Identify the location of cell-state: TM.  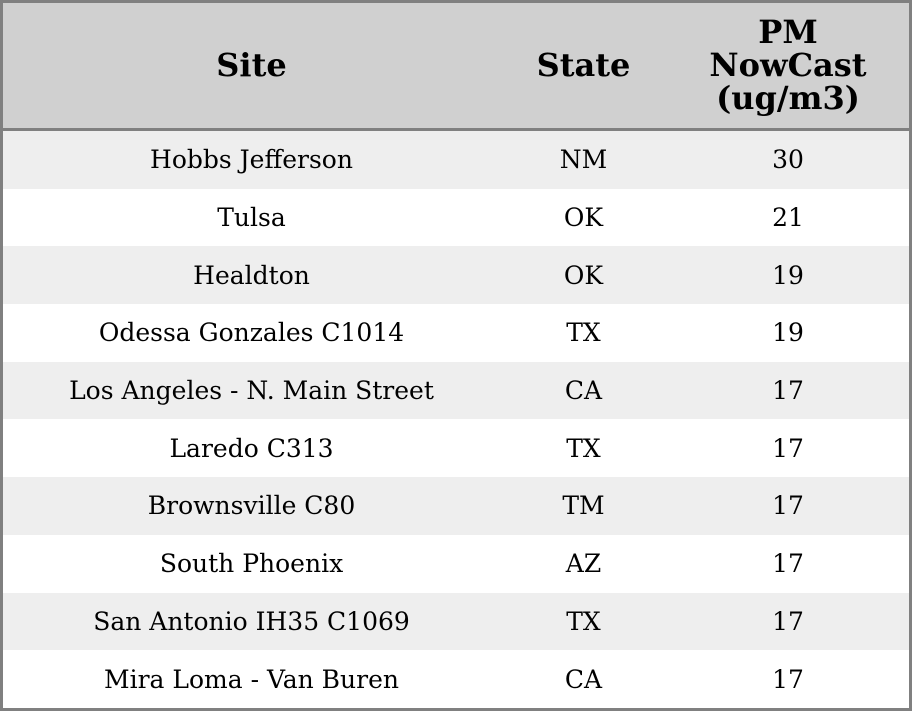
(583, 506).